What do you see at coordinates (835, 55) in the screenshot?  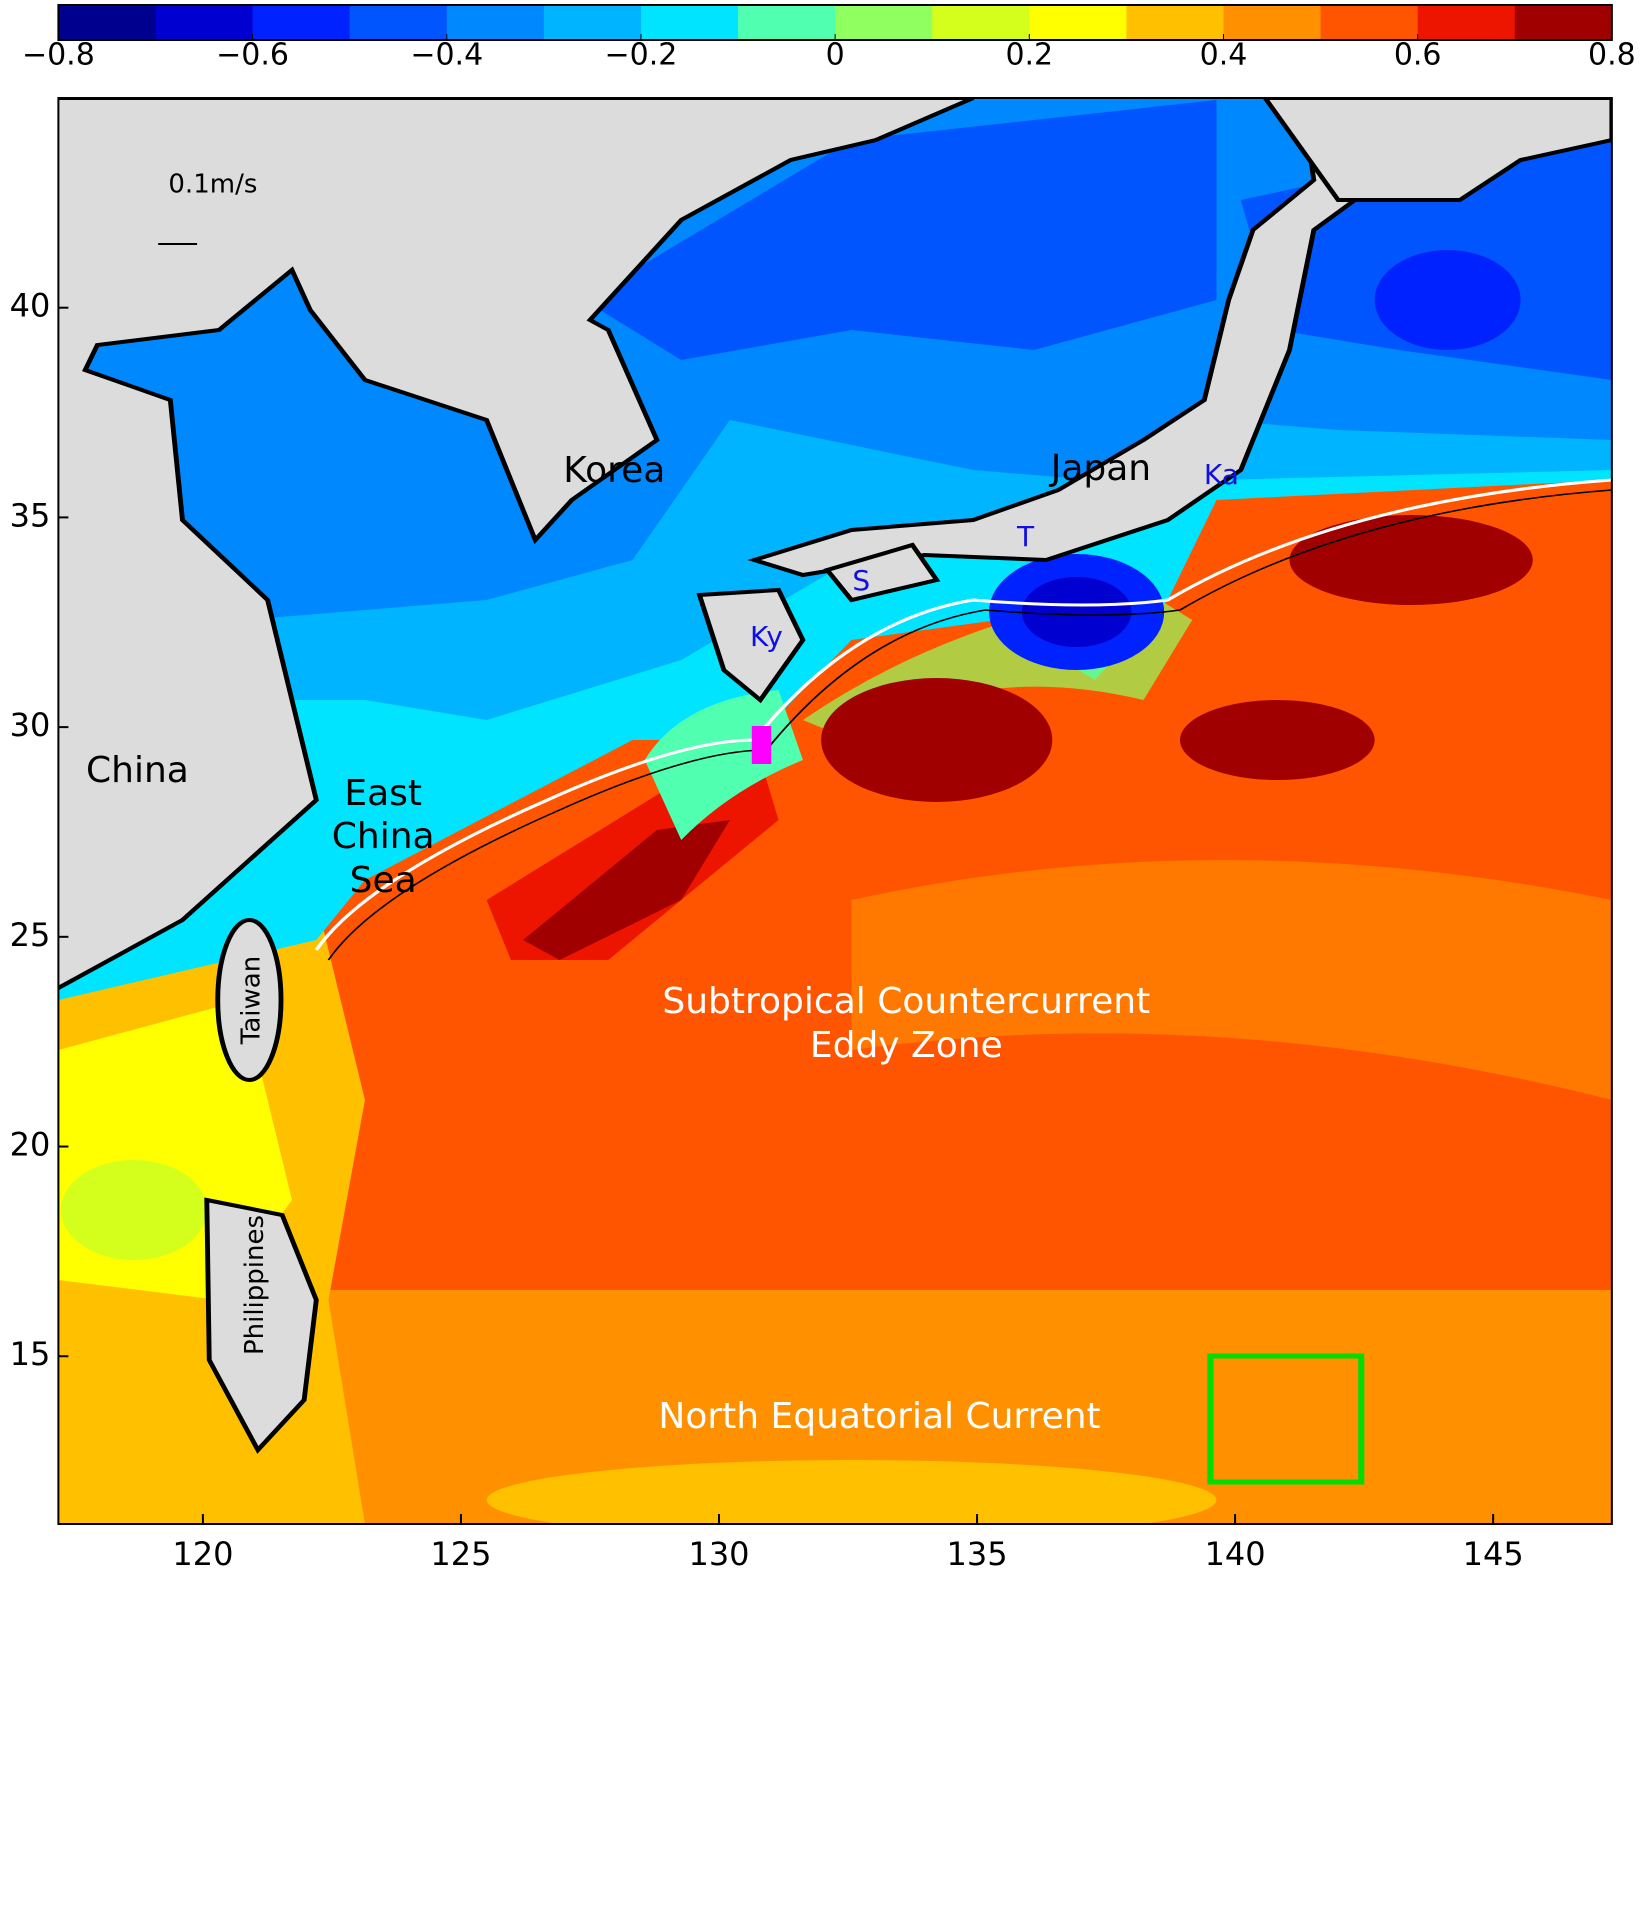 I see `colorbar-tick-label: 0` at bounding box center [835, 55].